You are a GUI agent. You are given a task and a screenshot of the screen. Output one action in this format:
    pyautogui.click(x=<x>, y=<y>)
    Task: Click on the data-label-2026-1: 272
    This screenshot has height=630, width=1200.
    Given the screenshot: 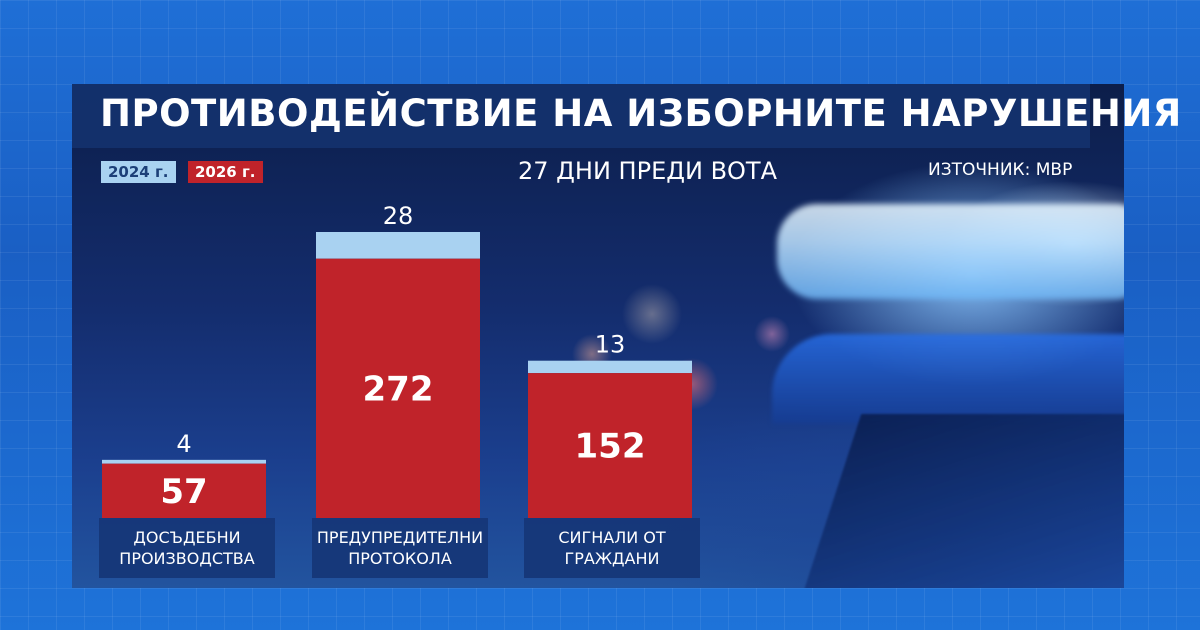 What is the action you would take?
    pyautogui.click(x=398, y=389)
    